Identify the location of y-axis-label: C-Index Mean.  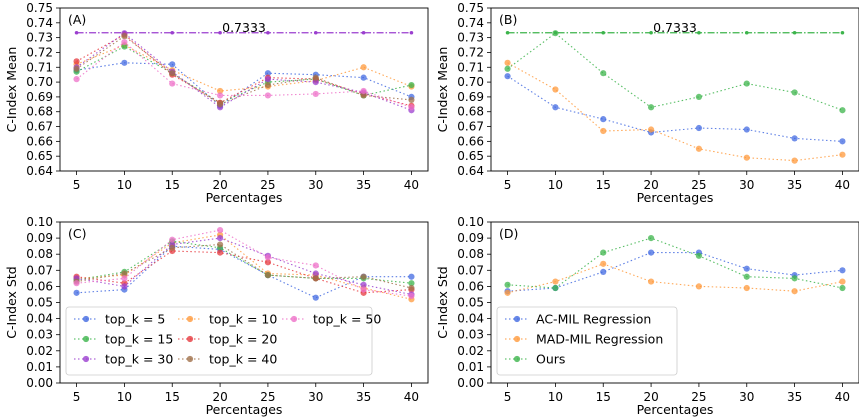
(11, 90).